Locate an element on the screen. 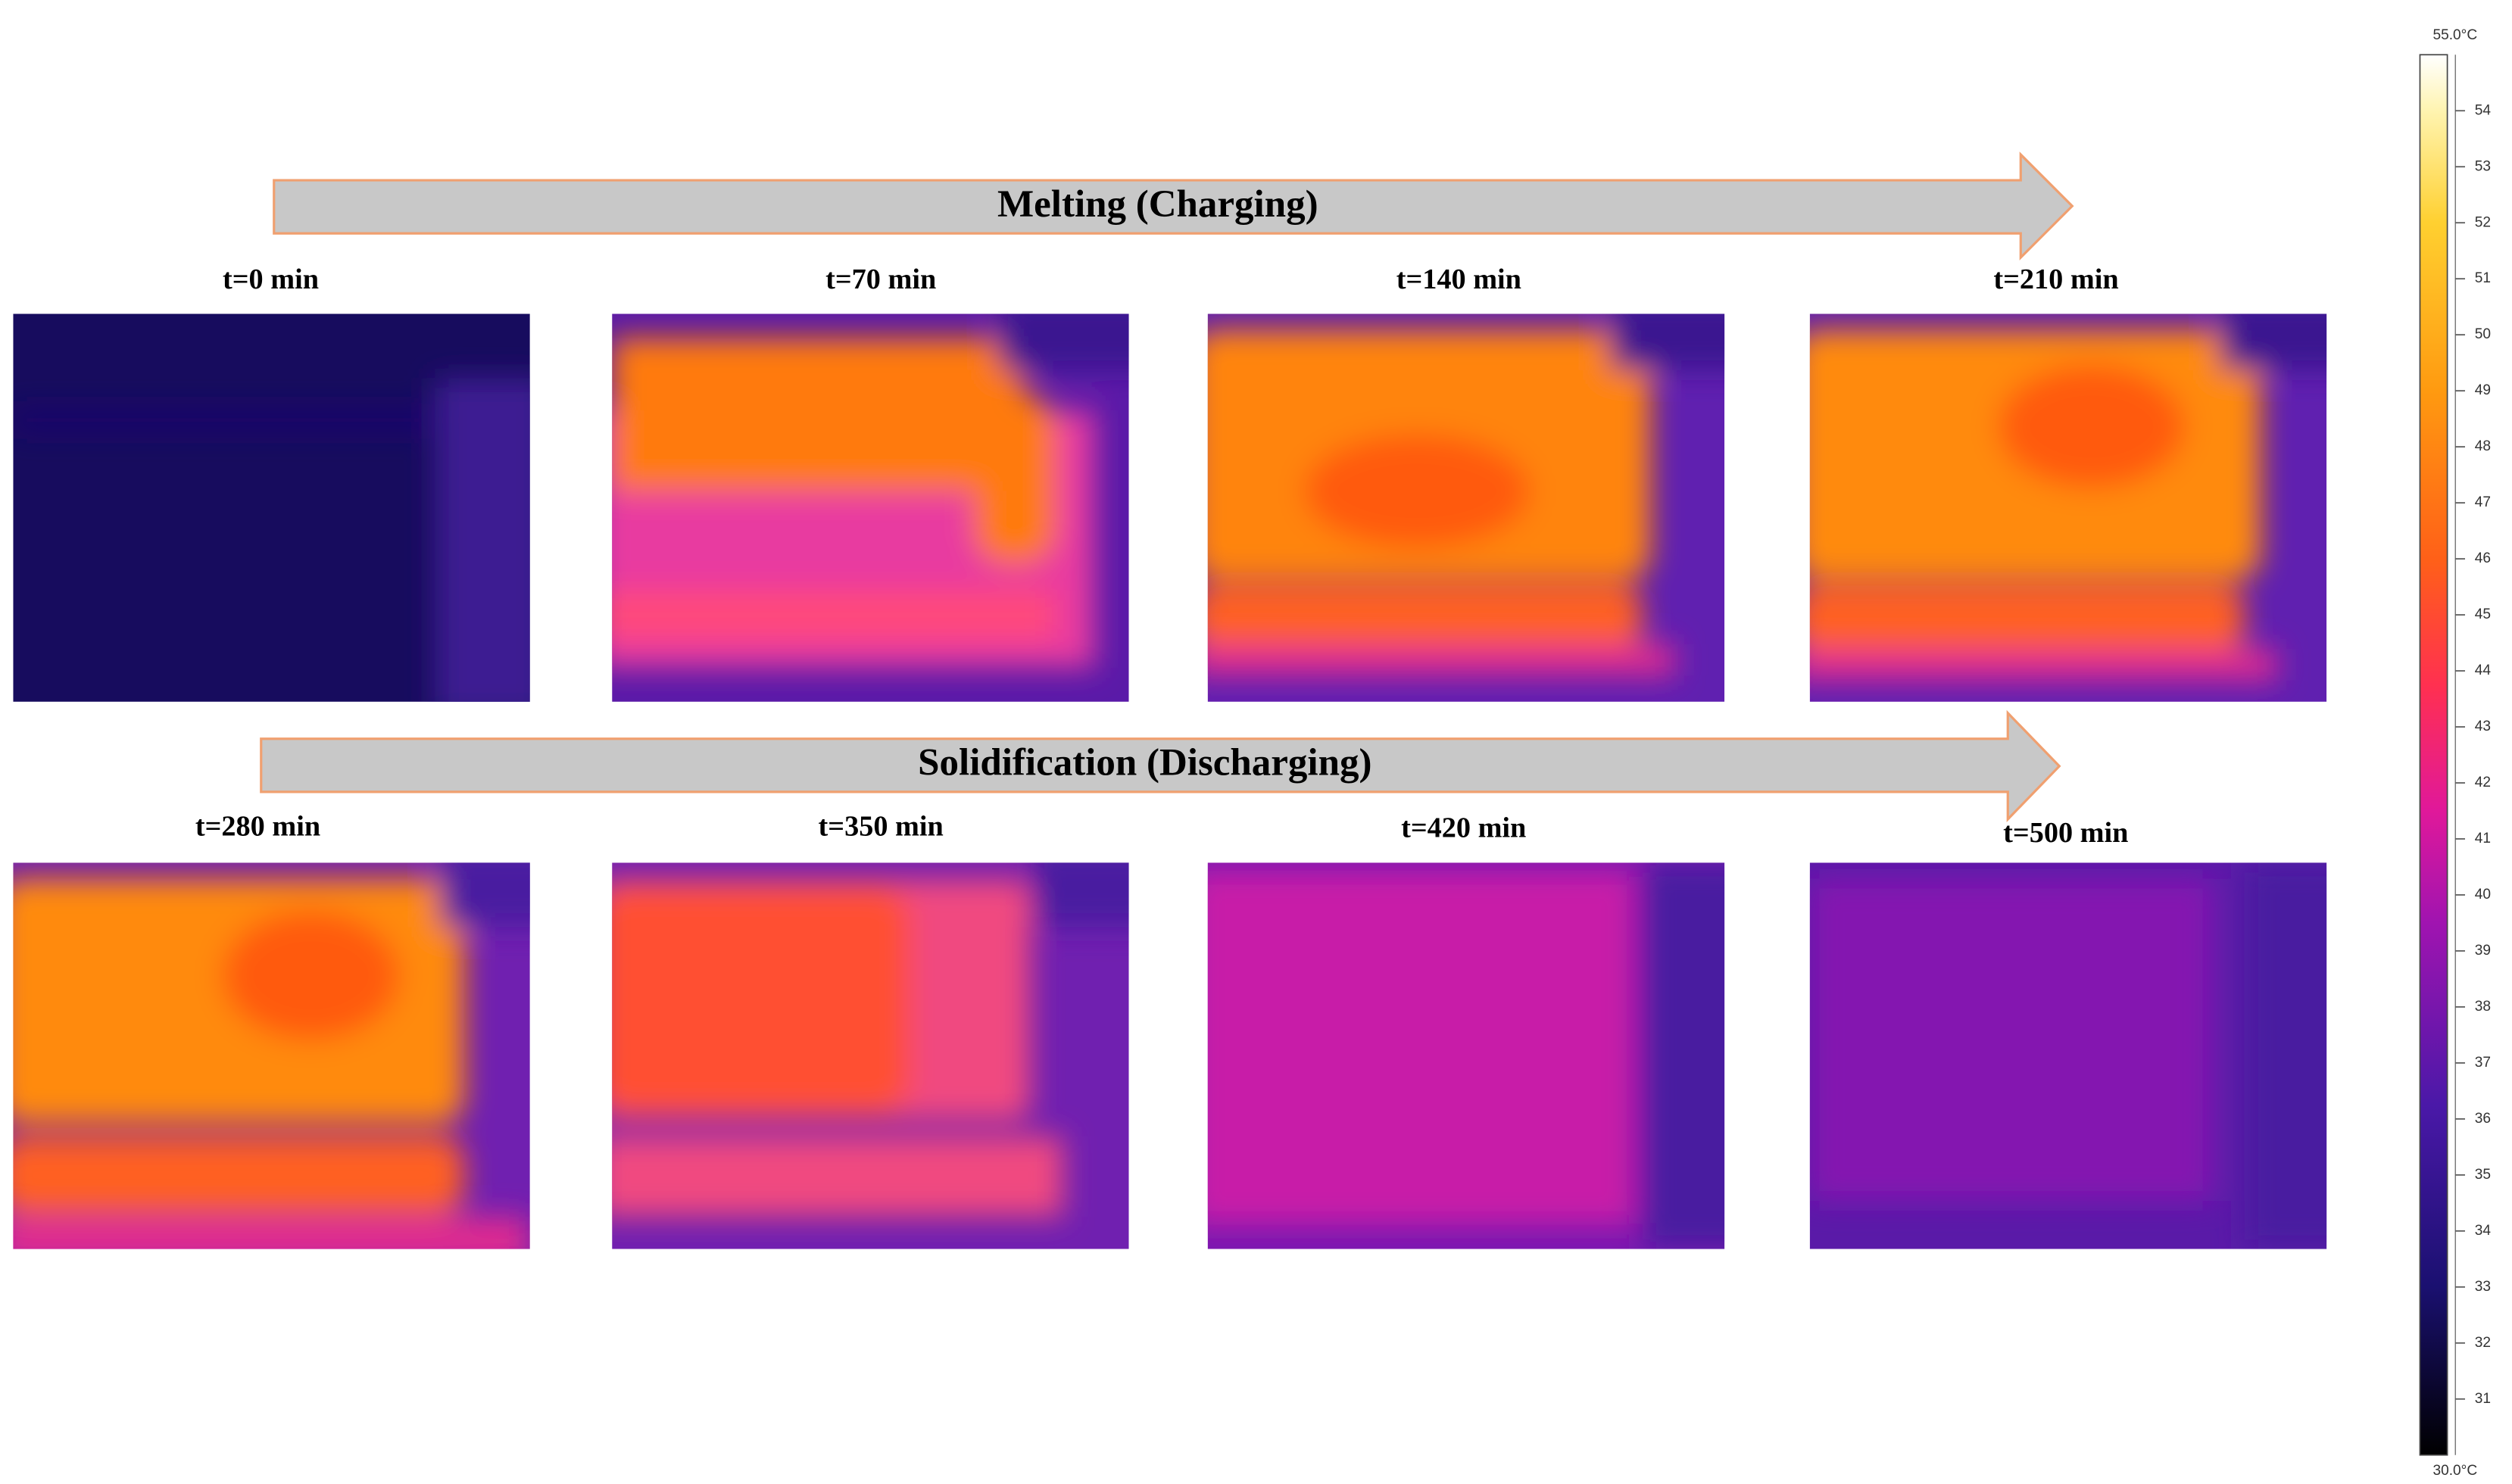  colorbar-tick-label: 45 is located at coordinates (2483, 614).